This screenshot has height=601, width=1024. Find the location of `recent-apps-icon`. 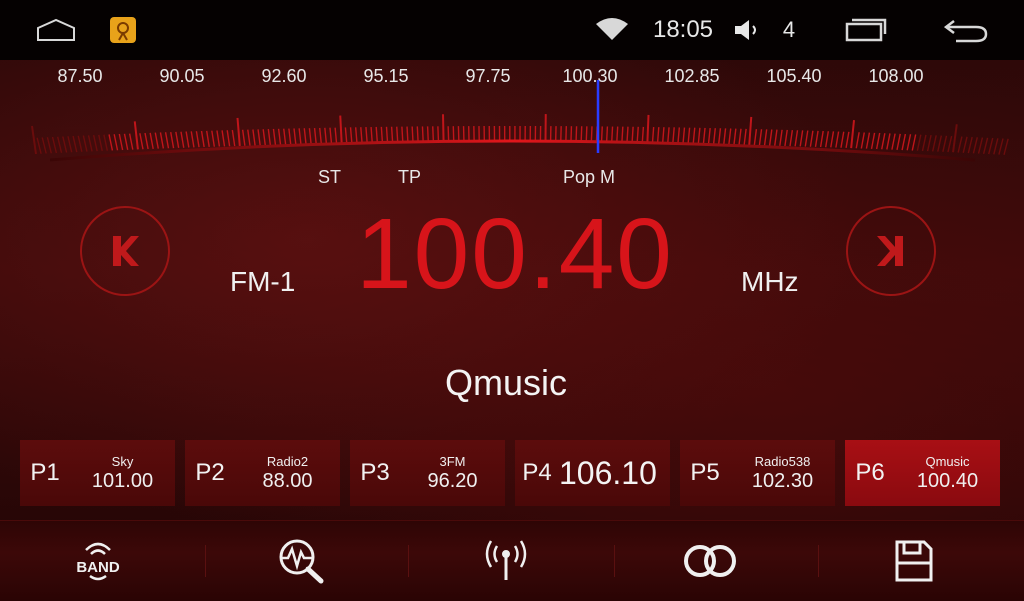

recent-apps-icon is located at coordinates (866, 30).